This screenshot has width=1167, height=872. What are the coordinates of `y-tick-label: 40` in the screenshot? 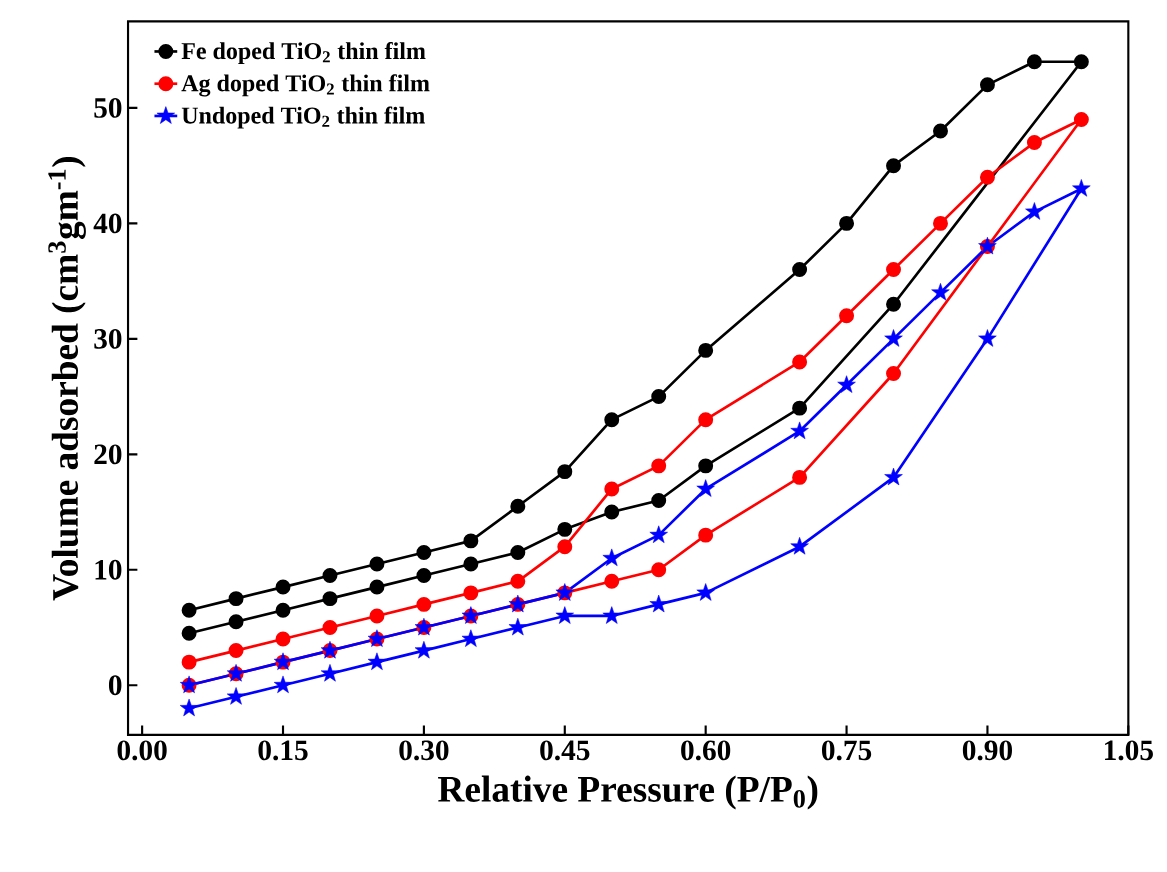 It's located at (107, 223).